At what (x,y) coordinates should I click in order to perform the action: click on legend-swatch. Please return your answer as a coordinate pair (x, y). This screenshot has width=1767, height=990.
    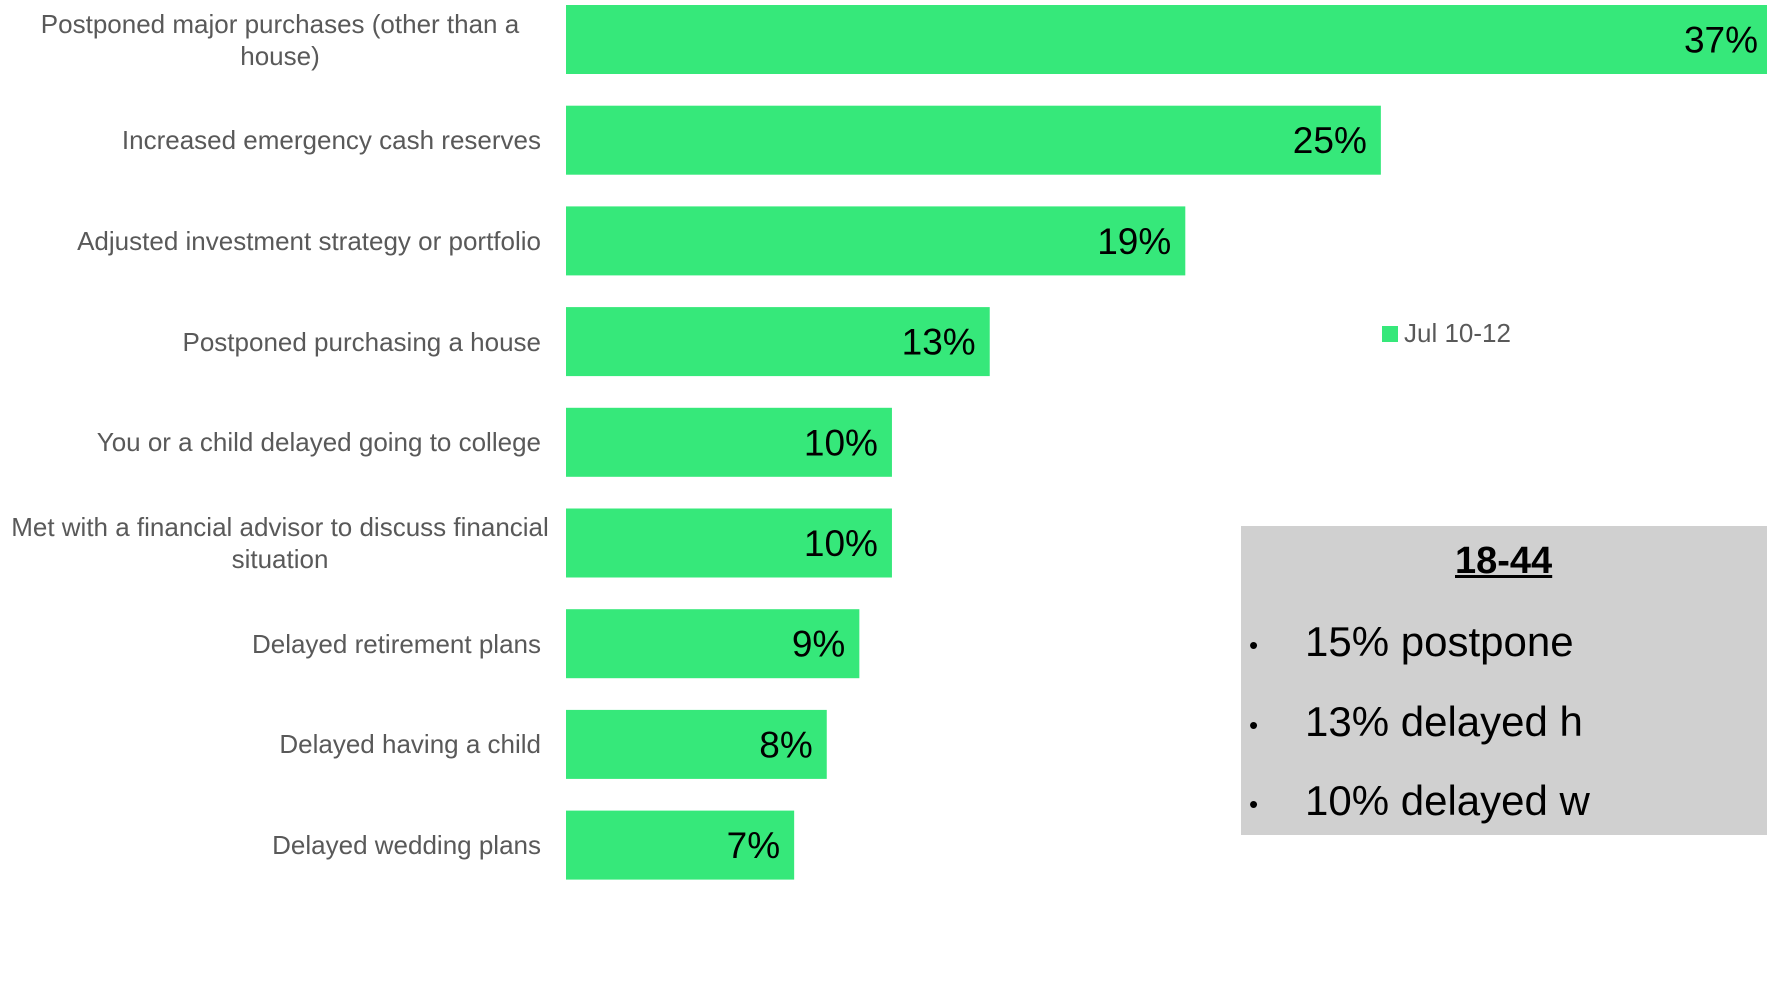
    Looking at the image, I should click on (1390, 333).